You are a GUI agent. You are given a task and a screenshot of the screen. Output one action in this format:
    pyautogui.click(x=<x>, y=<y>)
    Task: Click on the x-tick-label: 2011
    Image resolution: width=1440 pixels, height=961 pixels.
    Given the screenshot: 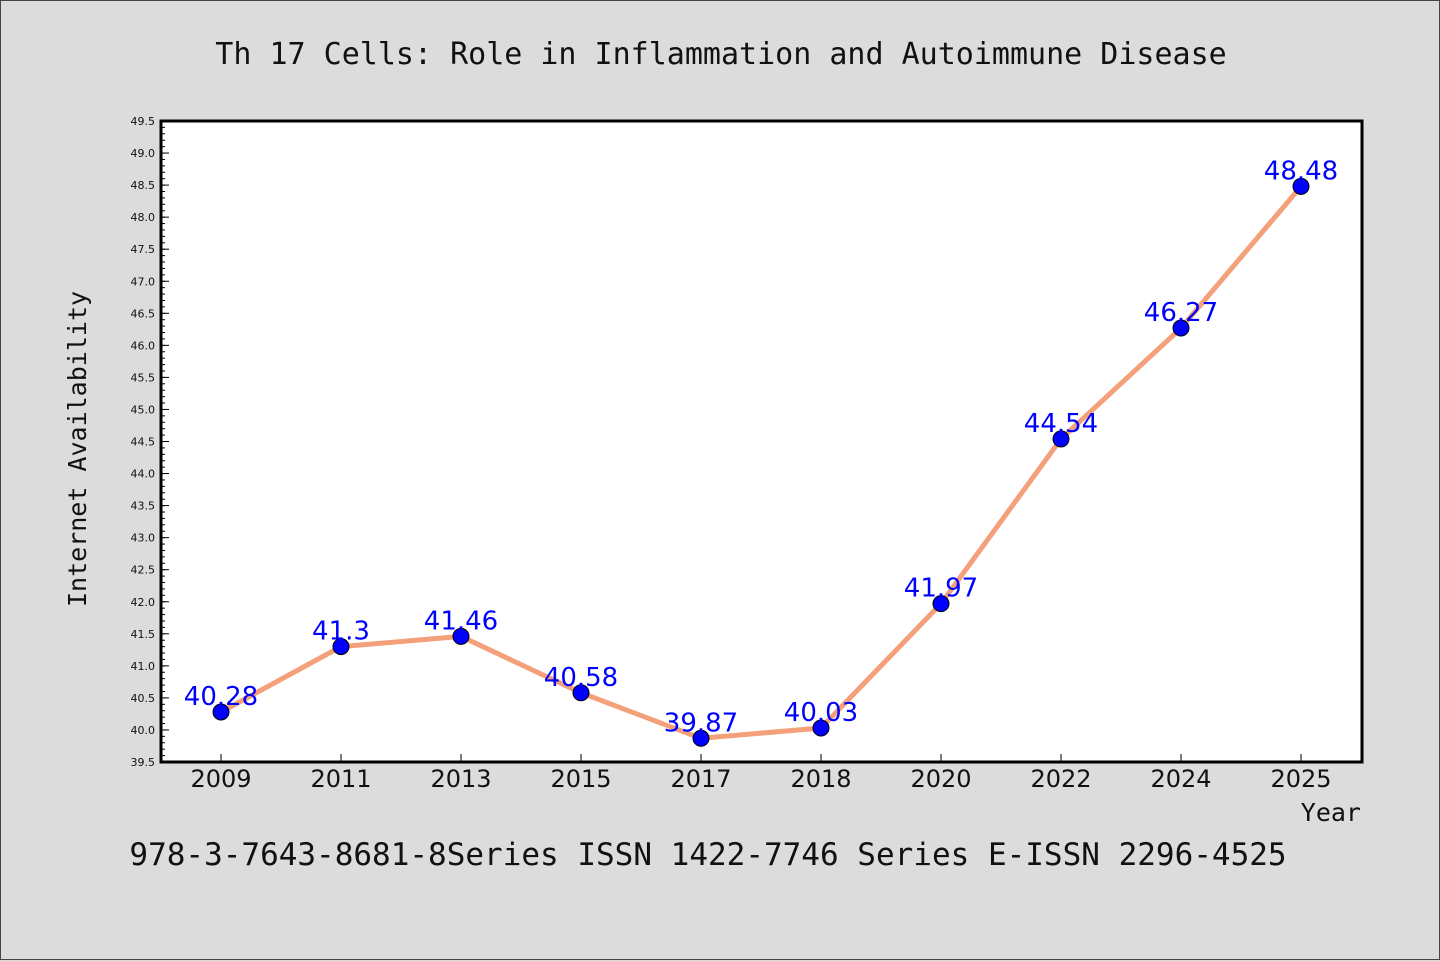 What is the action you would take?
    pyautogui.click(x=340, y=779)
    